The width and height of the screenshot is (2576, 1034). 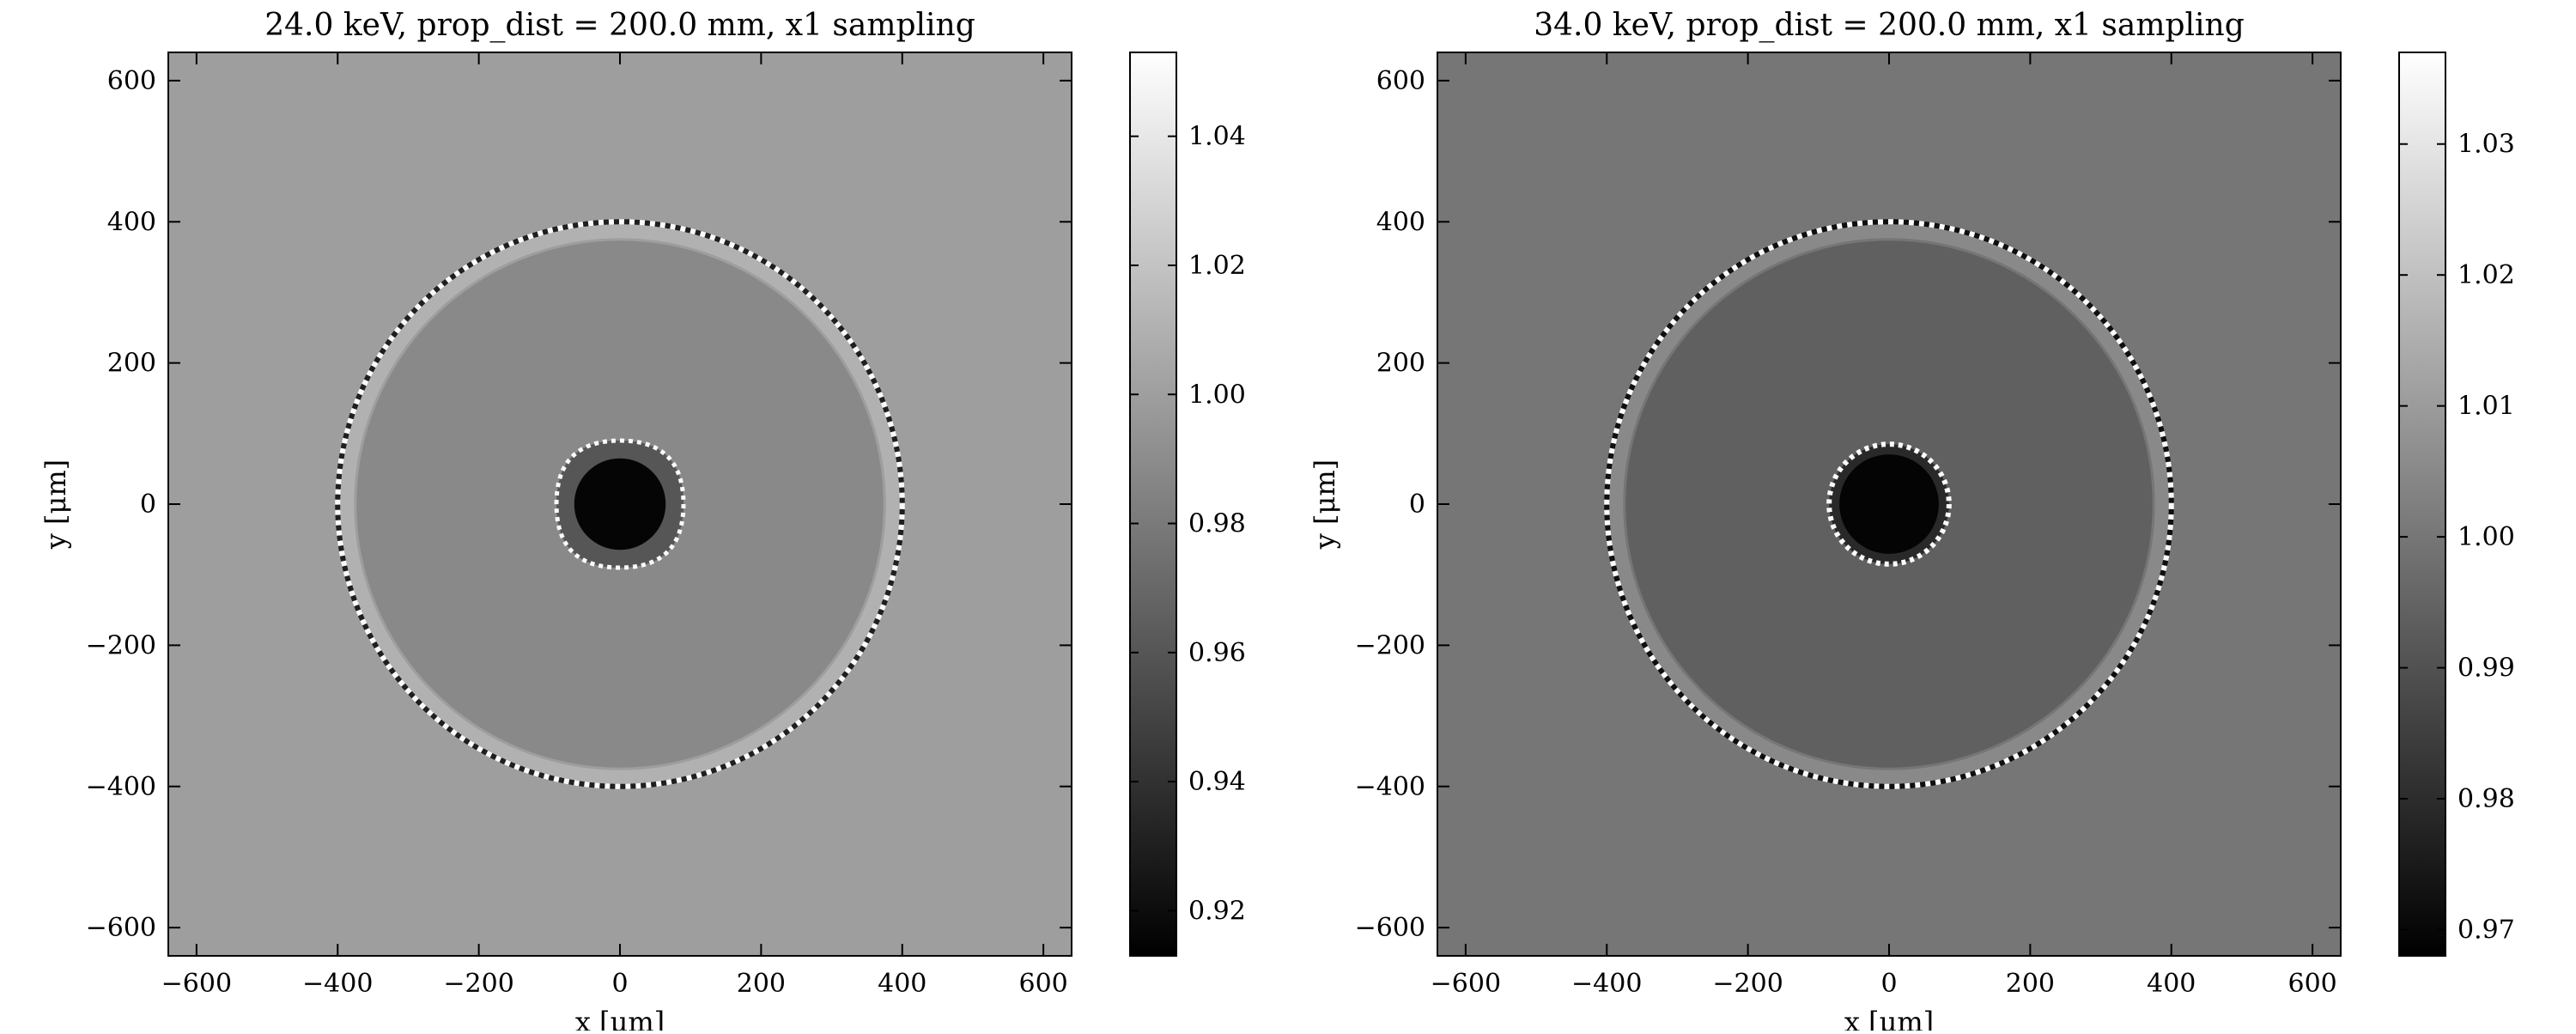 I want to click on colorbar-tick-label: 0.96, so click(x=1217, y=653).